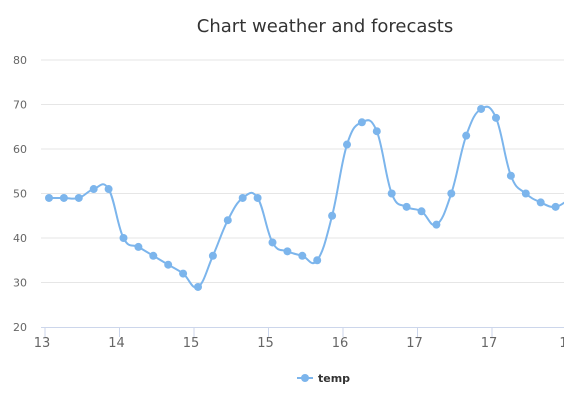 The width and height of the screenshot is (564, 414). Describe the element at coordinates (561, 343) in the screenshot. I see `x-tick-label: 1` at that location.